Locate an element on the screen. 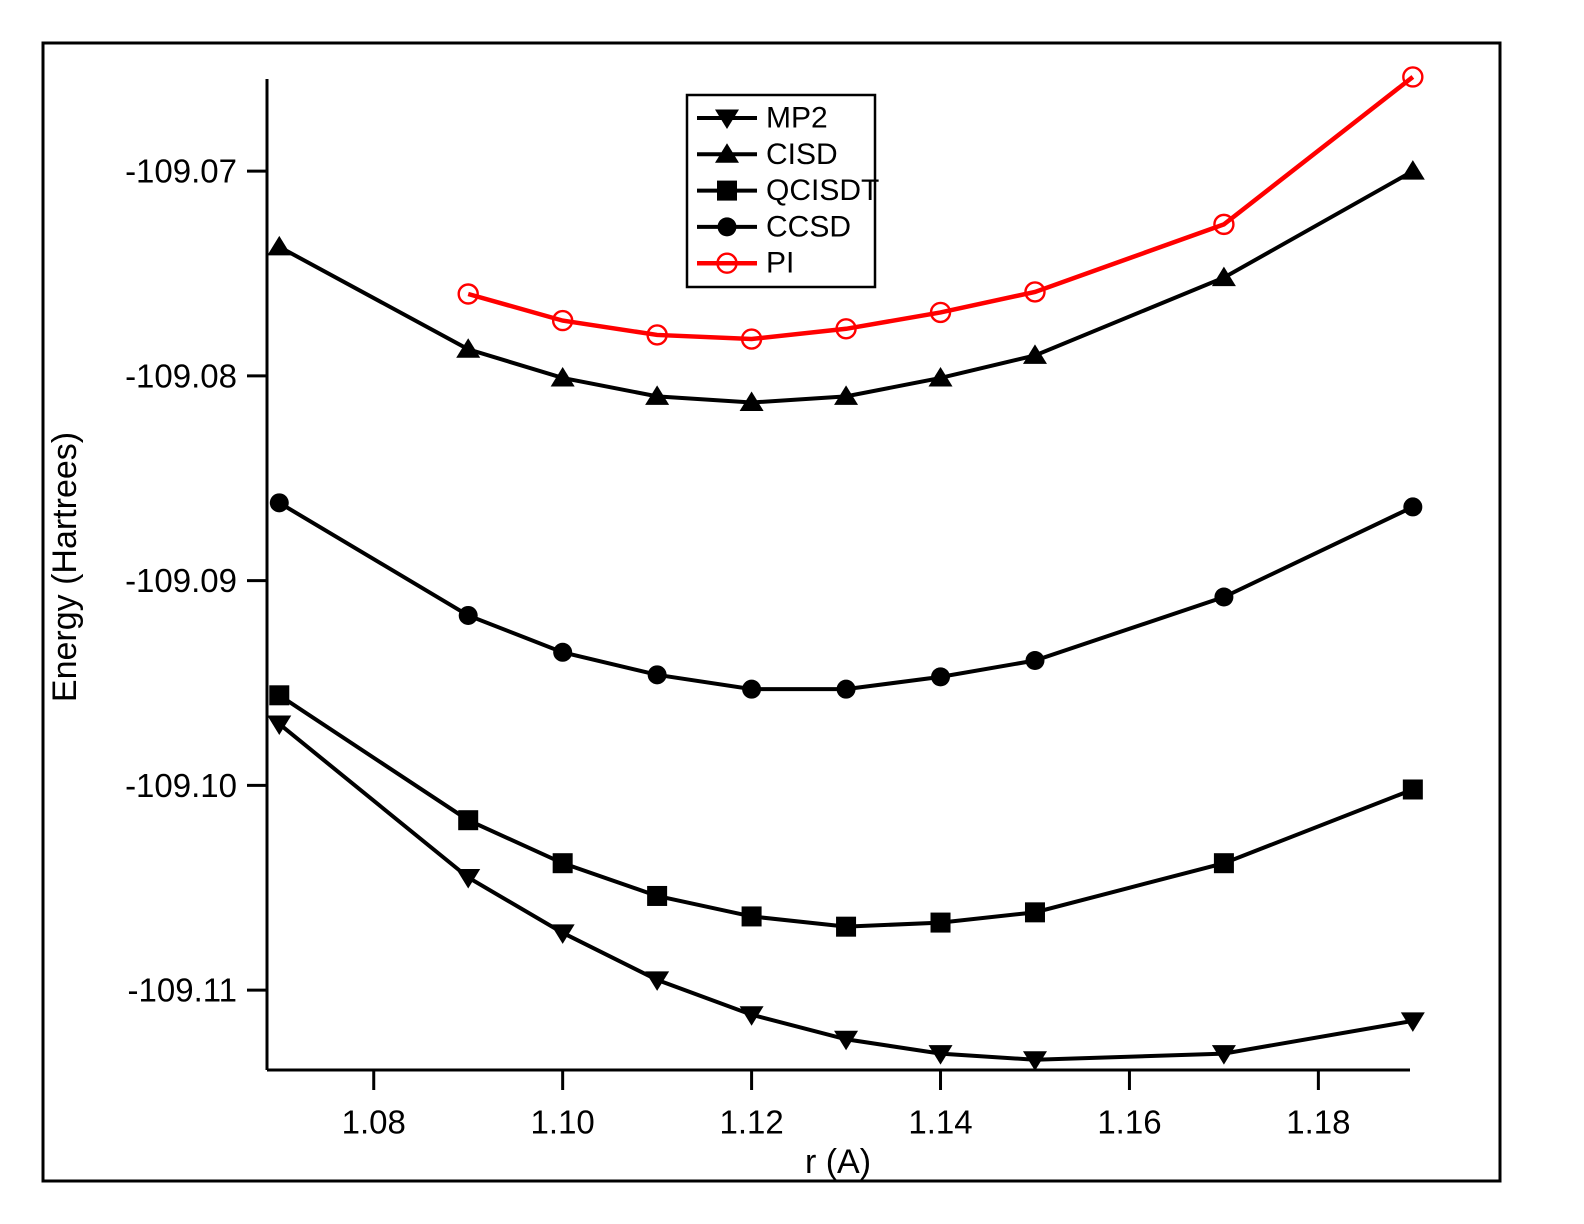 This screenshot has height=1224, width=1584. y-tick-label: -109.07 is located at coordinates (181, 171).